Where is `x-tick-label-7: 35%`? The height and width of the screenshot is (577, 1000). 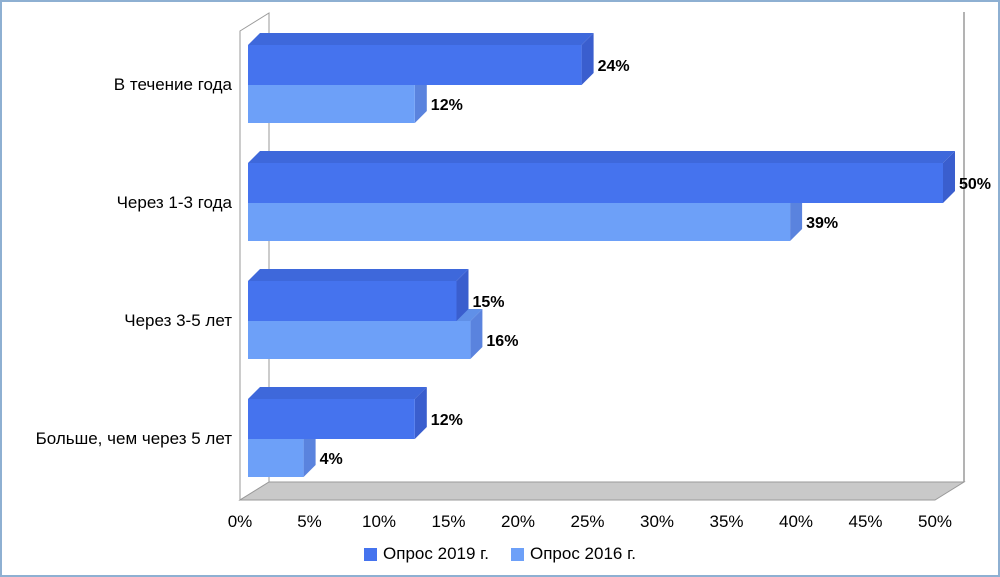 x-tick-label-7: 35% is located at coordinates (726, 521).